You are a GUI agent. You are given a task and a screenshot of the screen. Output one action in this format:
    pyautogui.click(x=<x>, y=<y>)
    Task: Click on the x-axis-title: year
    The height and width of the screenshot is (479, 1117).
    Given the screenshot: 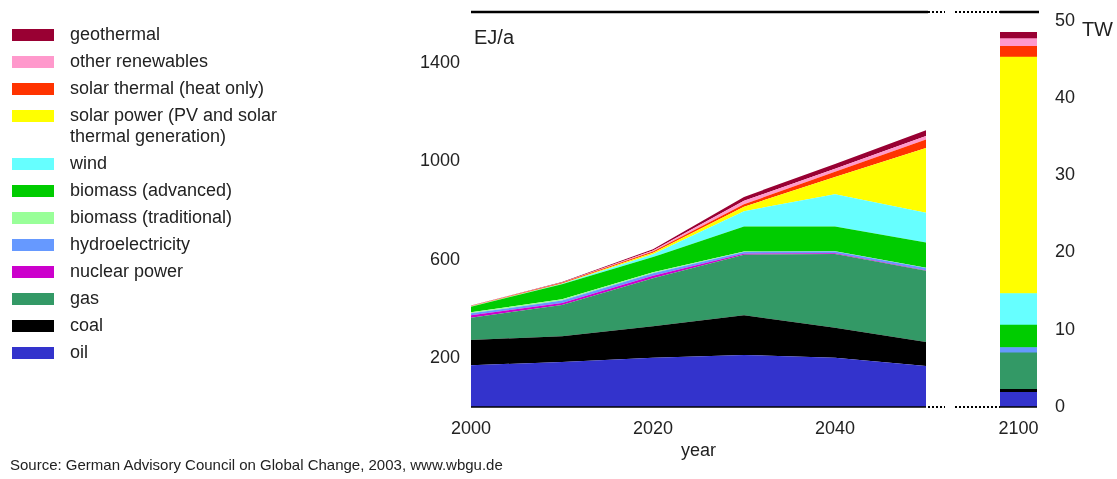 What is the action you would take?
    pyautogui.click(x=698, y=450)
    